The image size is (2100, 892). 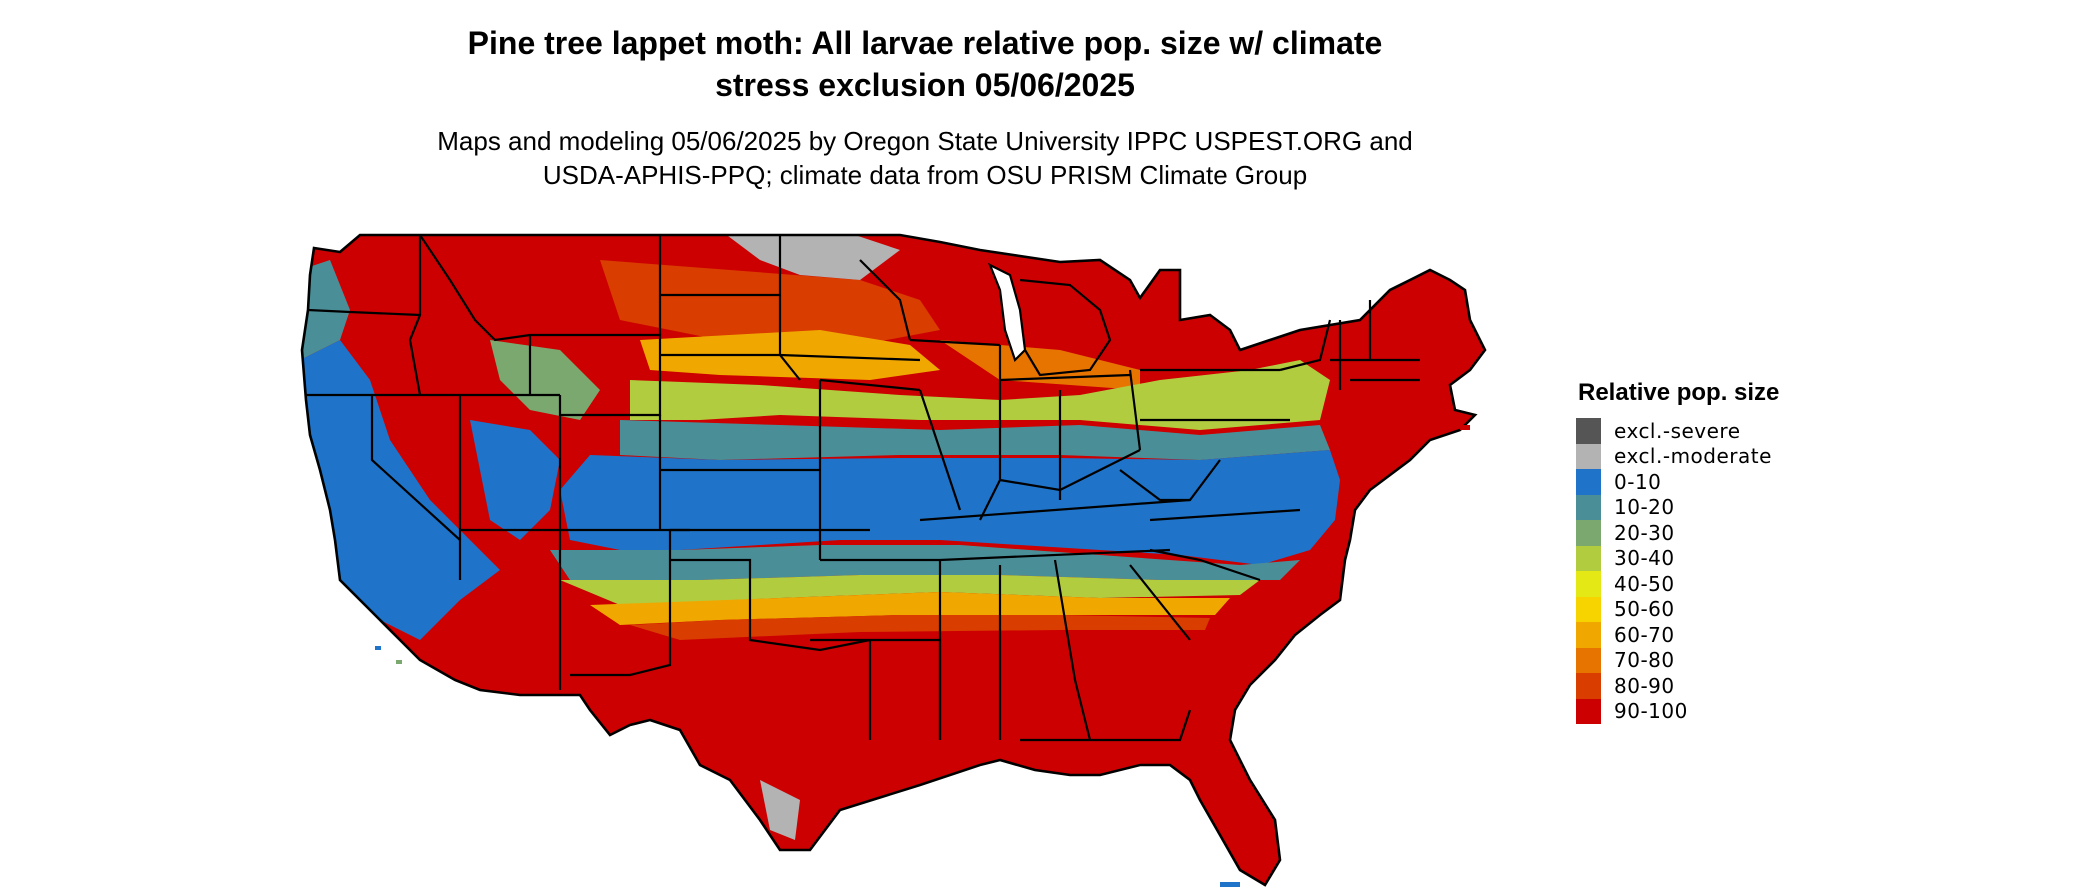 I want to click on legend-label: 10-20, so click(x=1644, y=507).